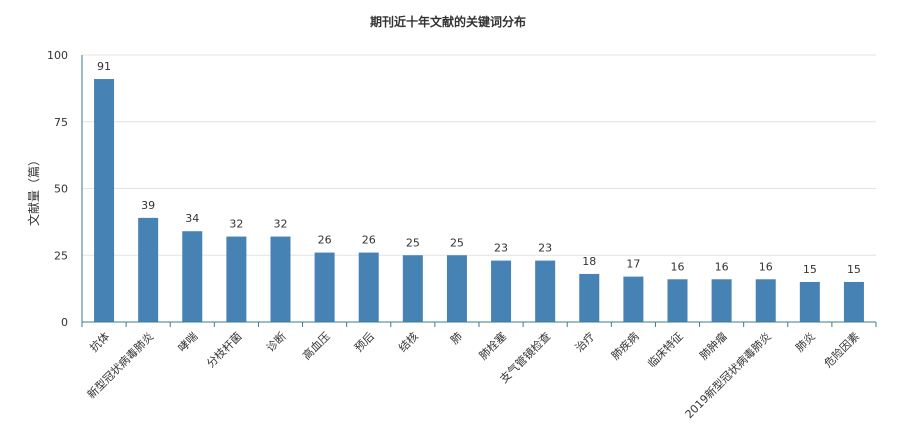 The width and height of the screenshot is (897, 442). What do you see at coordinates (633, 264) in the screenshot?
I see `data-label: 17` at bounding box center [633, 264].